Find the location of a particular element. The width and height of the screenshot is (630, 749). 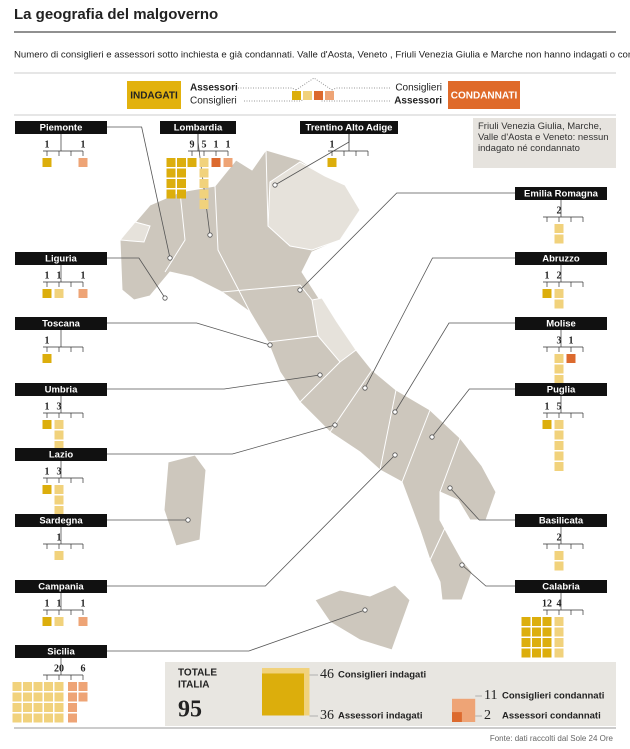

region-label: Emilia Romagna is located at coordinates (561, 194).